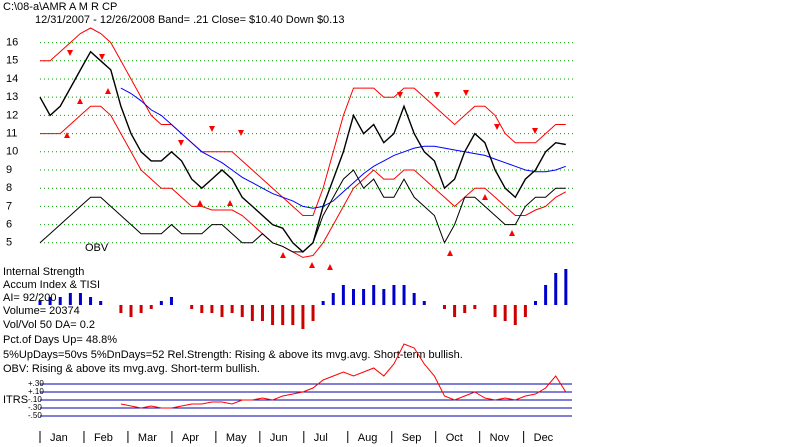 This screenshot has height=447, width=800. Describe the element at coordinates (279, 438) in the screenshot. I see `x-tick-label: Jun` at that location.